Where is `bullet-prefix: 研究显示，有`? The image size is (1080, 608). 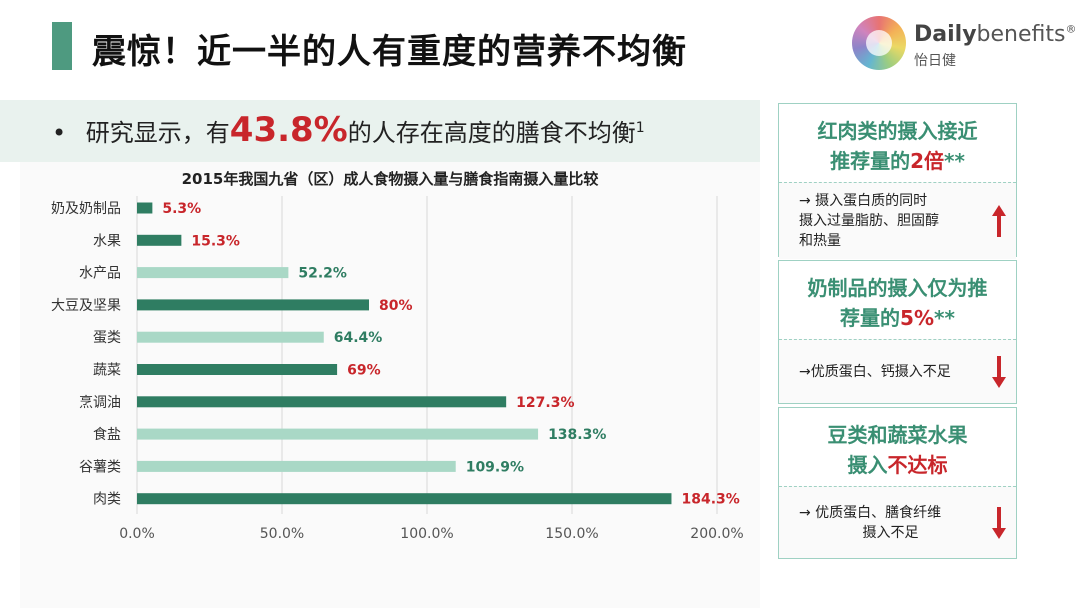
bullet-prefix: 研究显示，有 is located at coordinates (157, 133).